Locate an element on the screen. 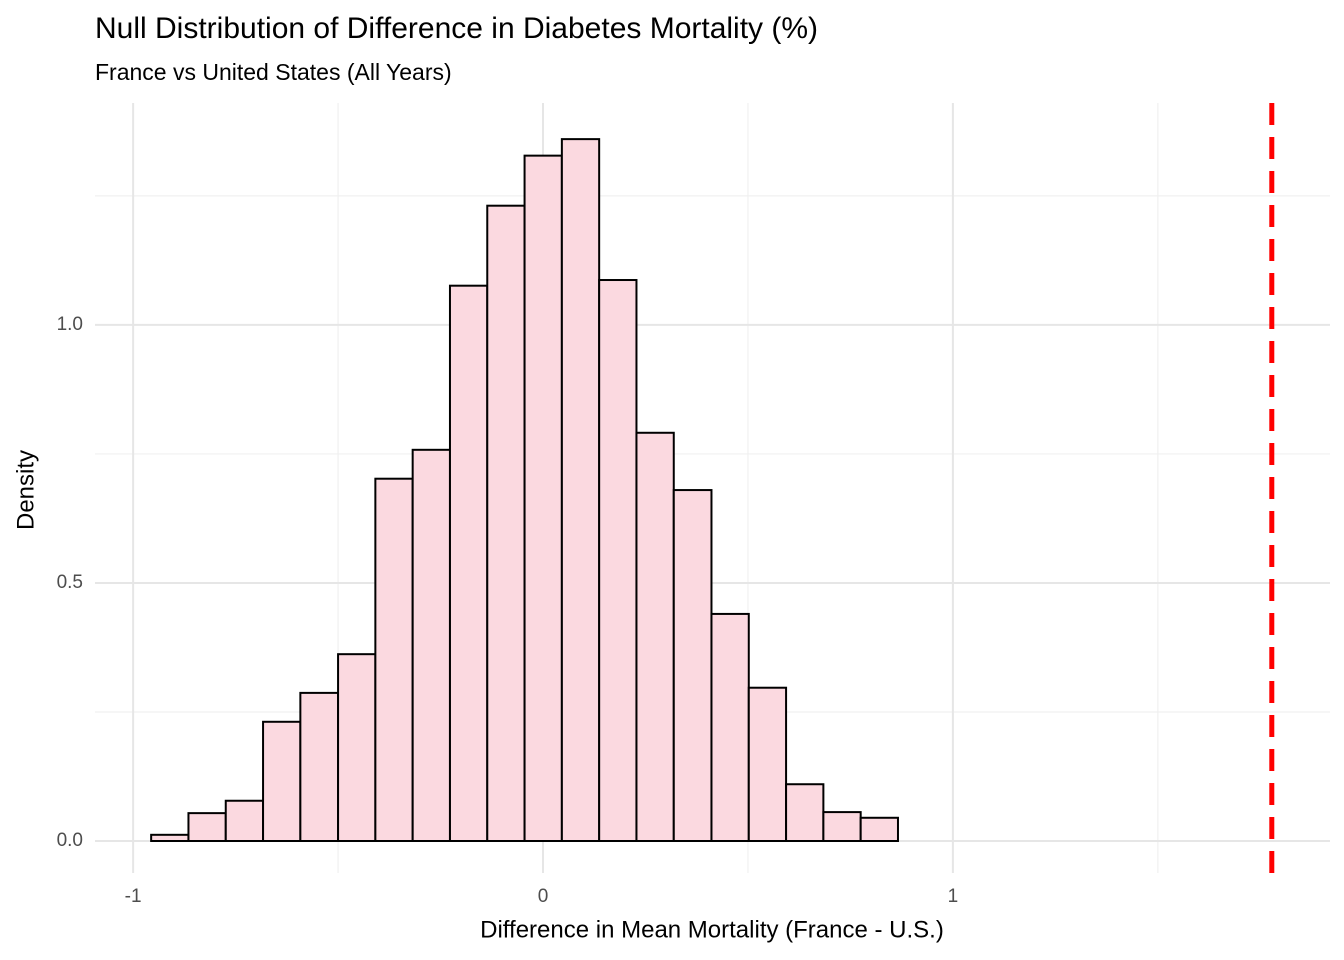 The width and height of the screenshot is (1344, 960). y-axis-label: Density is located at coordinates (25, 490).